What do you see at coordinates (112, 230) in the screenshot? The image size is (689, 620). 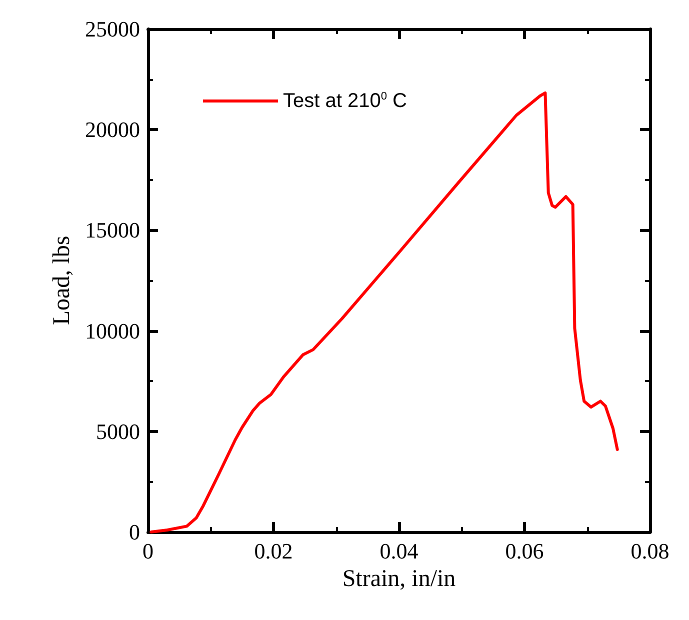 I see `y-tick-label: 15000` at bounding box center [112, 230].